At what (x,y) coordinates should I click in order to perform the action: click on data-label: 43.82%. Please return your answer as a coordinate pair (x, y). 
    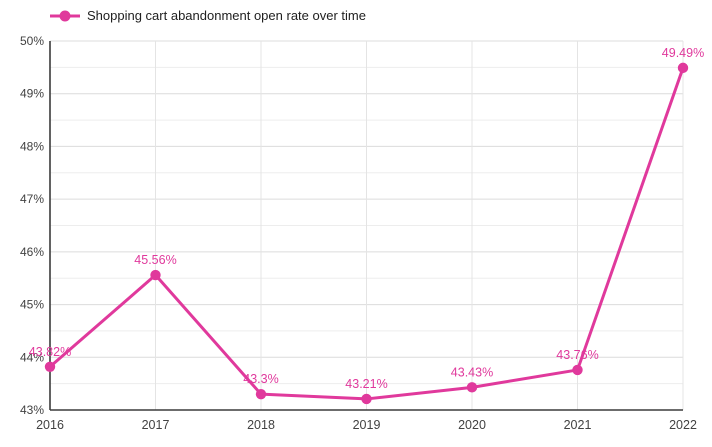
    Looking at the image, I should click on (50, 352).